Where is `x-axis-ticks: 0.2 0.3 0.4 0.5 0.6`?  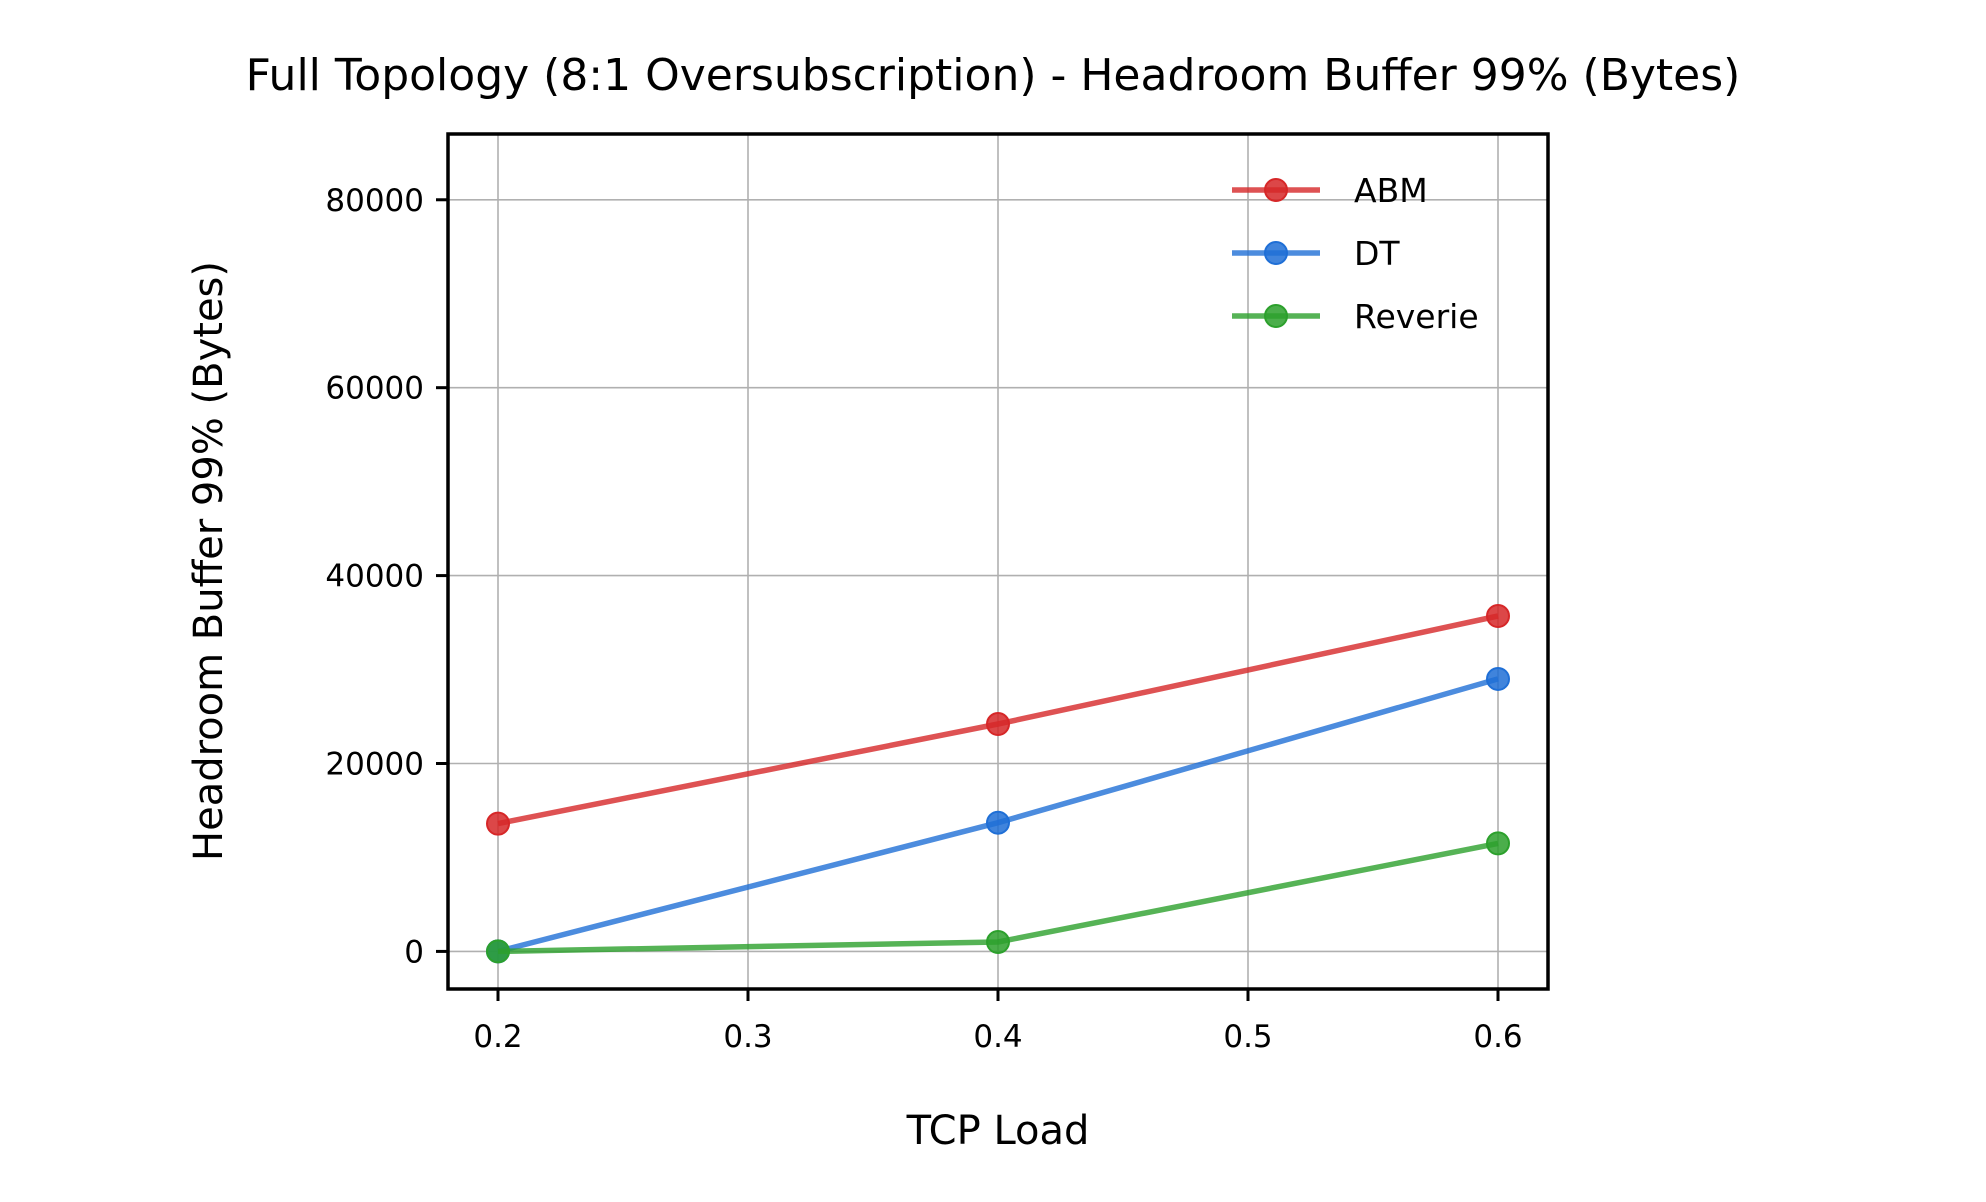
x-axis-ticks: 0.2 0.3 0.4 0.5 0.6 is located at coordinates (998, 1022).